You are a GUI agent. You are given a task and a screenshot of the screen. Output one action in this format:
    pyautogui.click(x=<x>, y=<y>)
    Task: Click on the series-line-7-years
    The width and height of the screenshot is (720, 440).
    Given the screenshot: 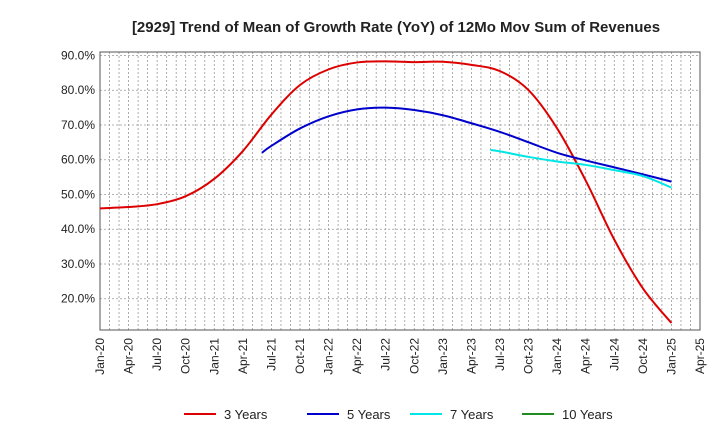 What is the action you would take?
    pyautogui.click(x=581, y=169)
    